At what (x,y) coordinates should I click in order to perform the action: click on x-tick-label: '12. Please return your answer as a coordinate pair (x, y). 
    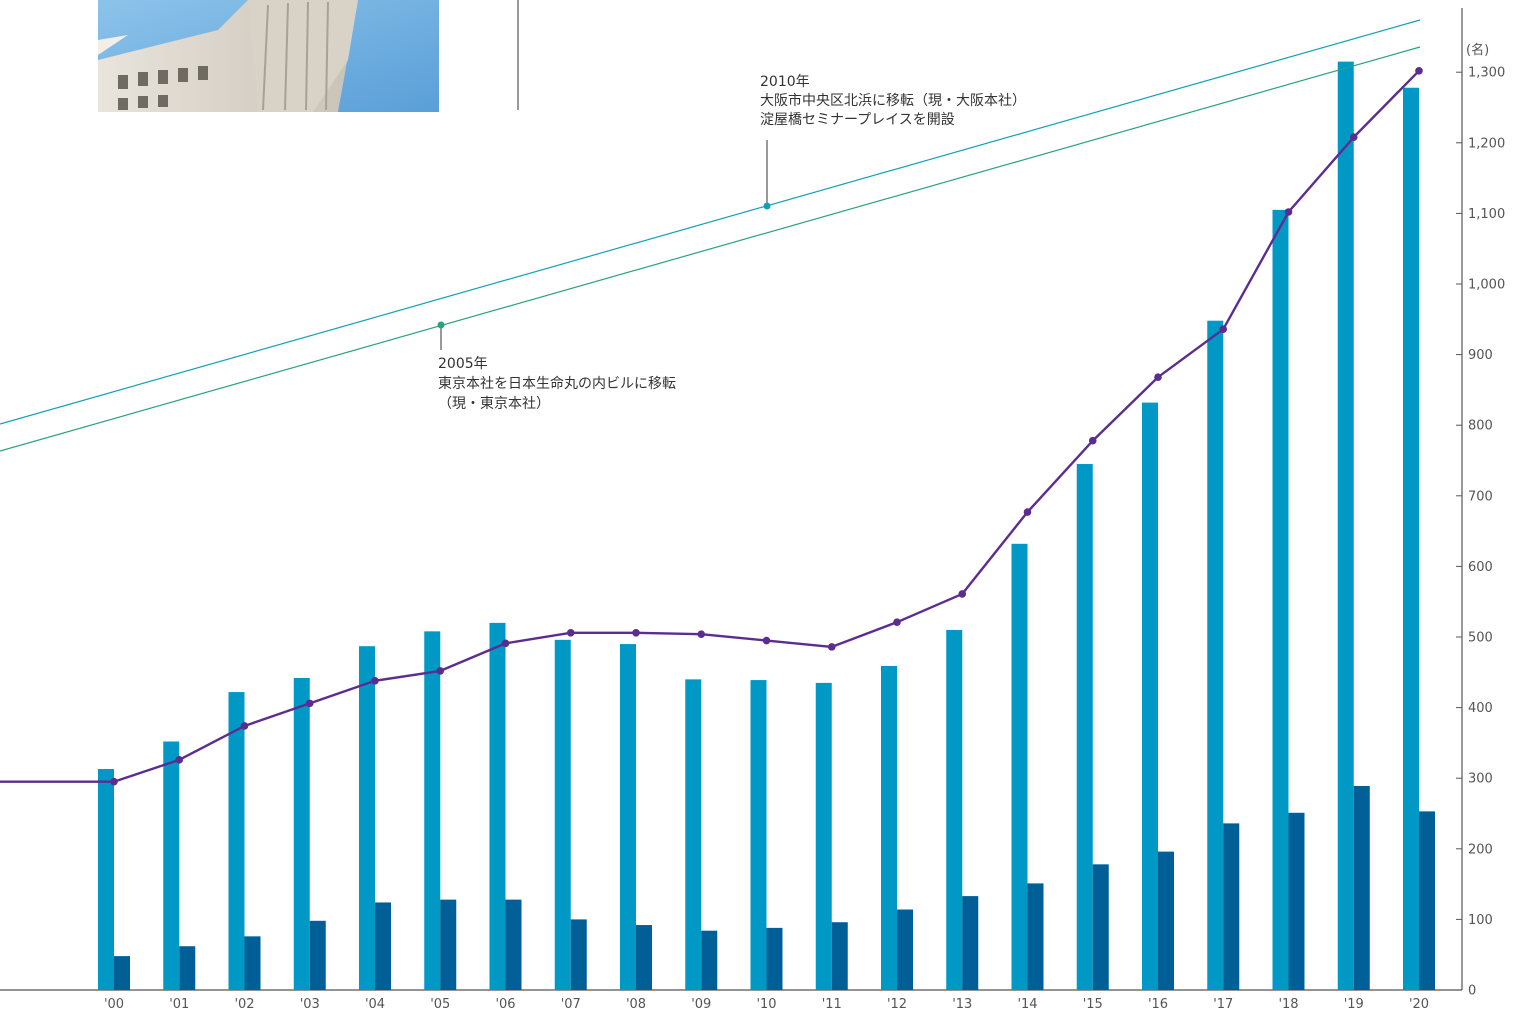
    Looking at the image, I should click on (897, 1004).